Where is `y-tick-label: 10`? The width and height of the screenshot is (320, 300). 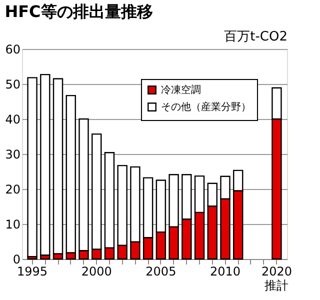
y-tick-label: 10 is located at coordinates (12, 225).